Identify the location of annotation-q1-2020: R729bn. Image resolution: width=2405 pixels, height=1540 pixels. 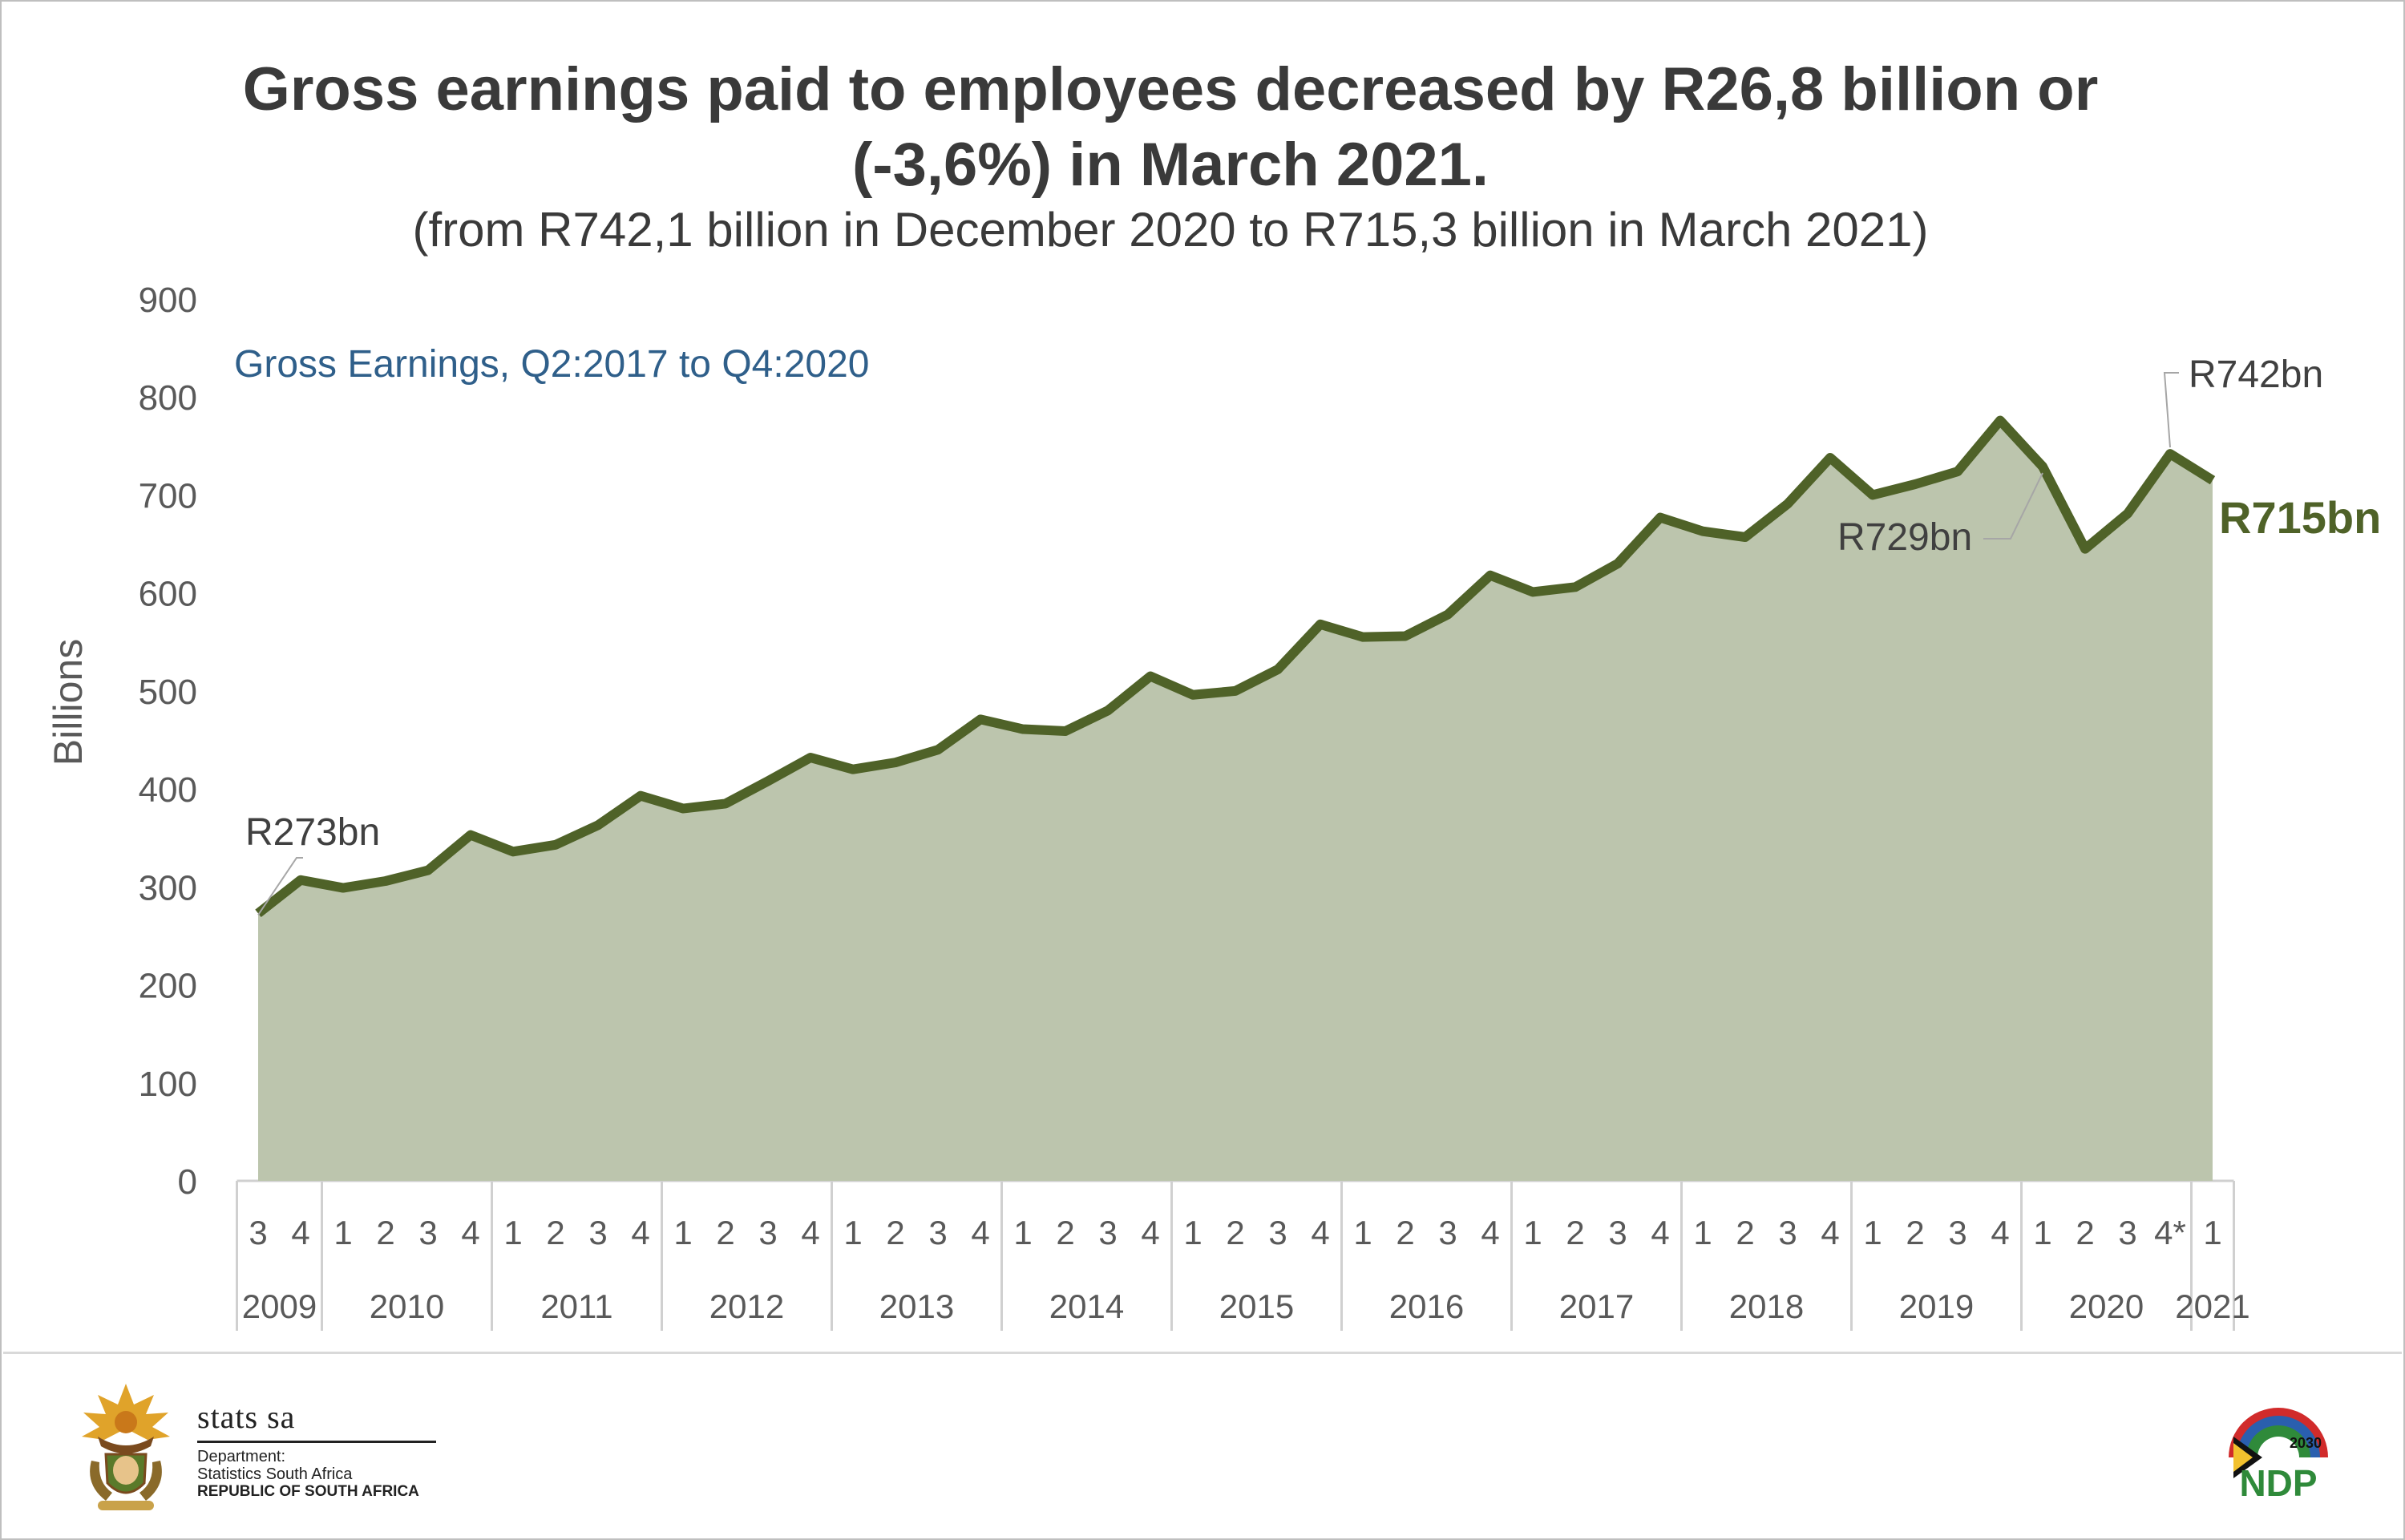
(1904, 538).